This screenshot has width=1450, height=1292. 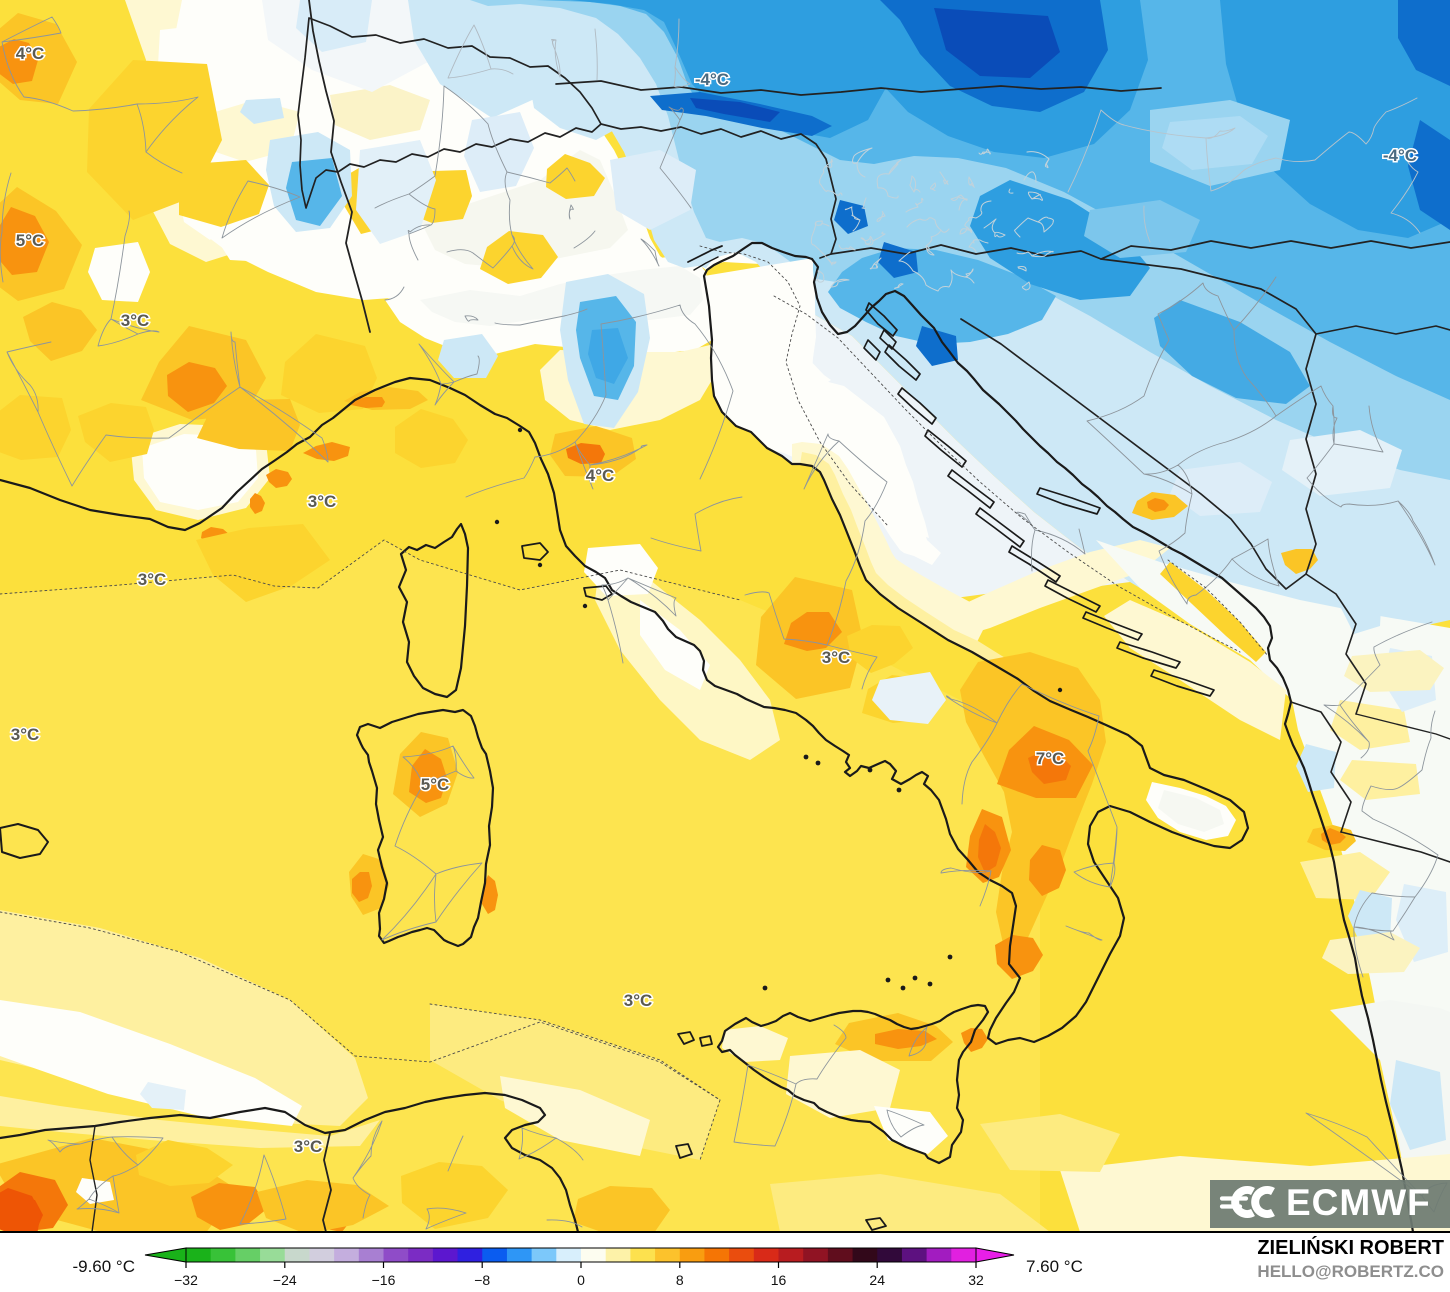 What do you see at coordinates (1350, 1271) in the screenshot?
I see `svg-text: HELLO@ROBERTZ.CO` at bounding box center [1350, 1271].